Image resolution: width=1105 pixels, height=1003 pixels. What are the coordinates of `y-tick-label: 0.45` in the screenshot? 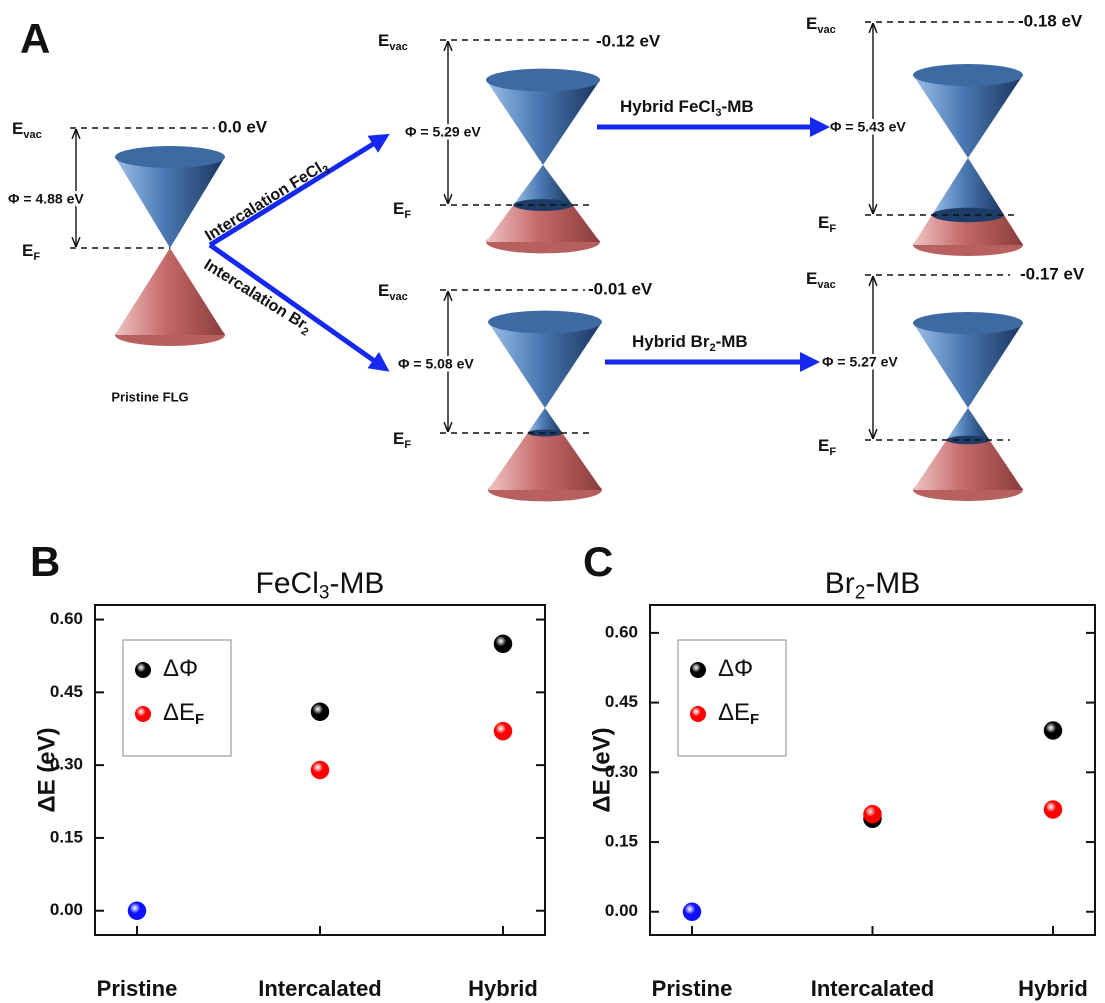 It's located at (621, 701).